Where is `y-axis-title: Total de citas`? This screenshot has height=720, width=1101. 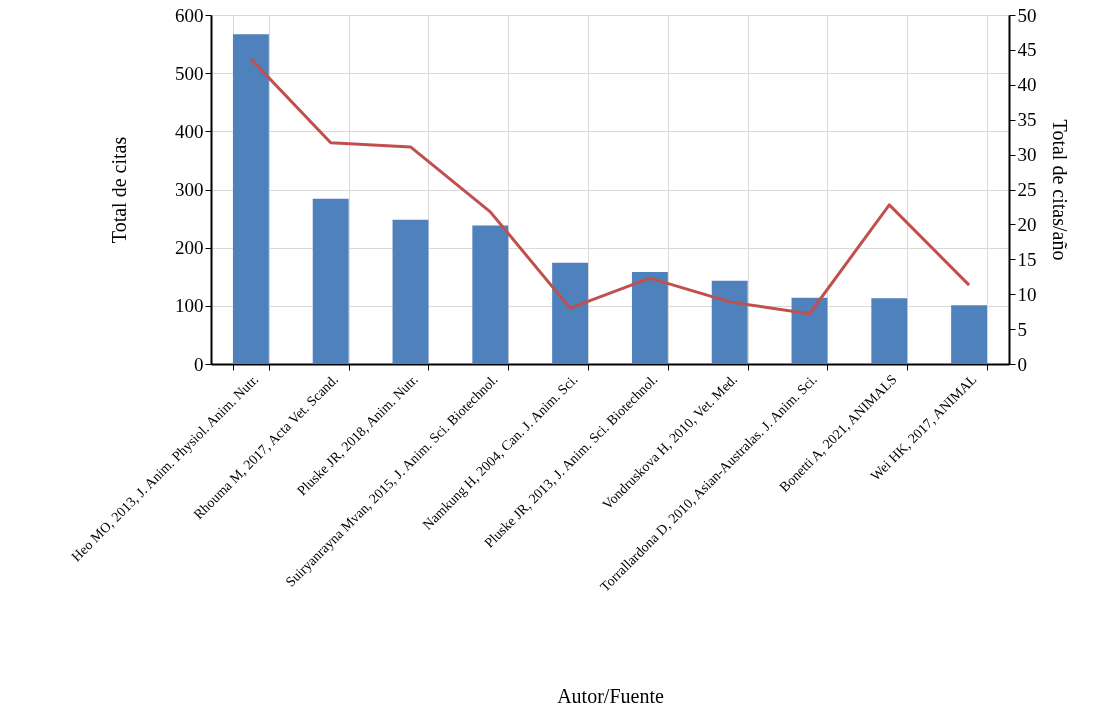 y-axis-title: Total de citas is located at coordinates (119, 190).